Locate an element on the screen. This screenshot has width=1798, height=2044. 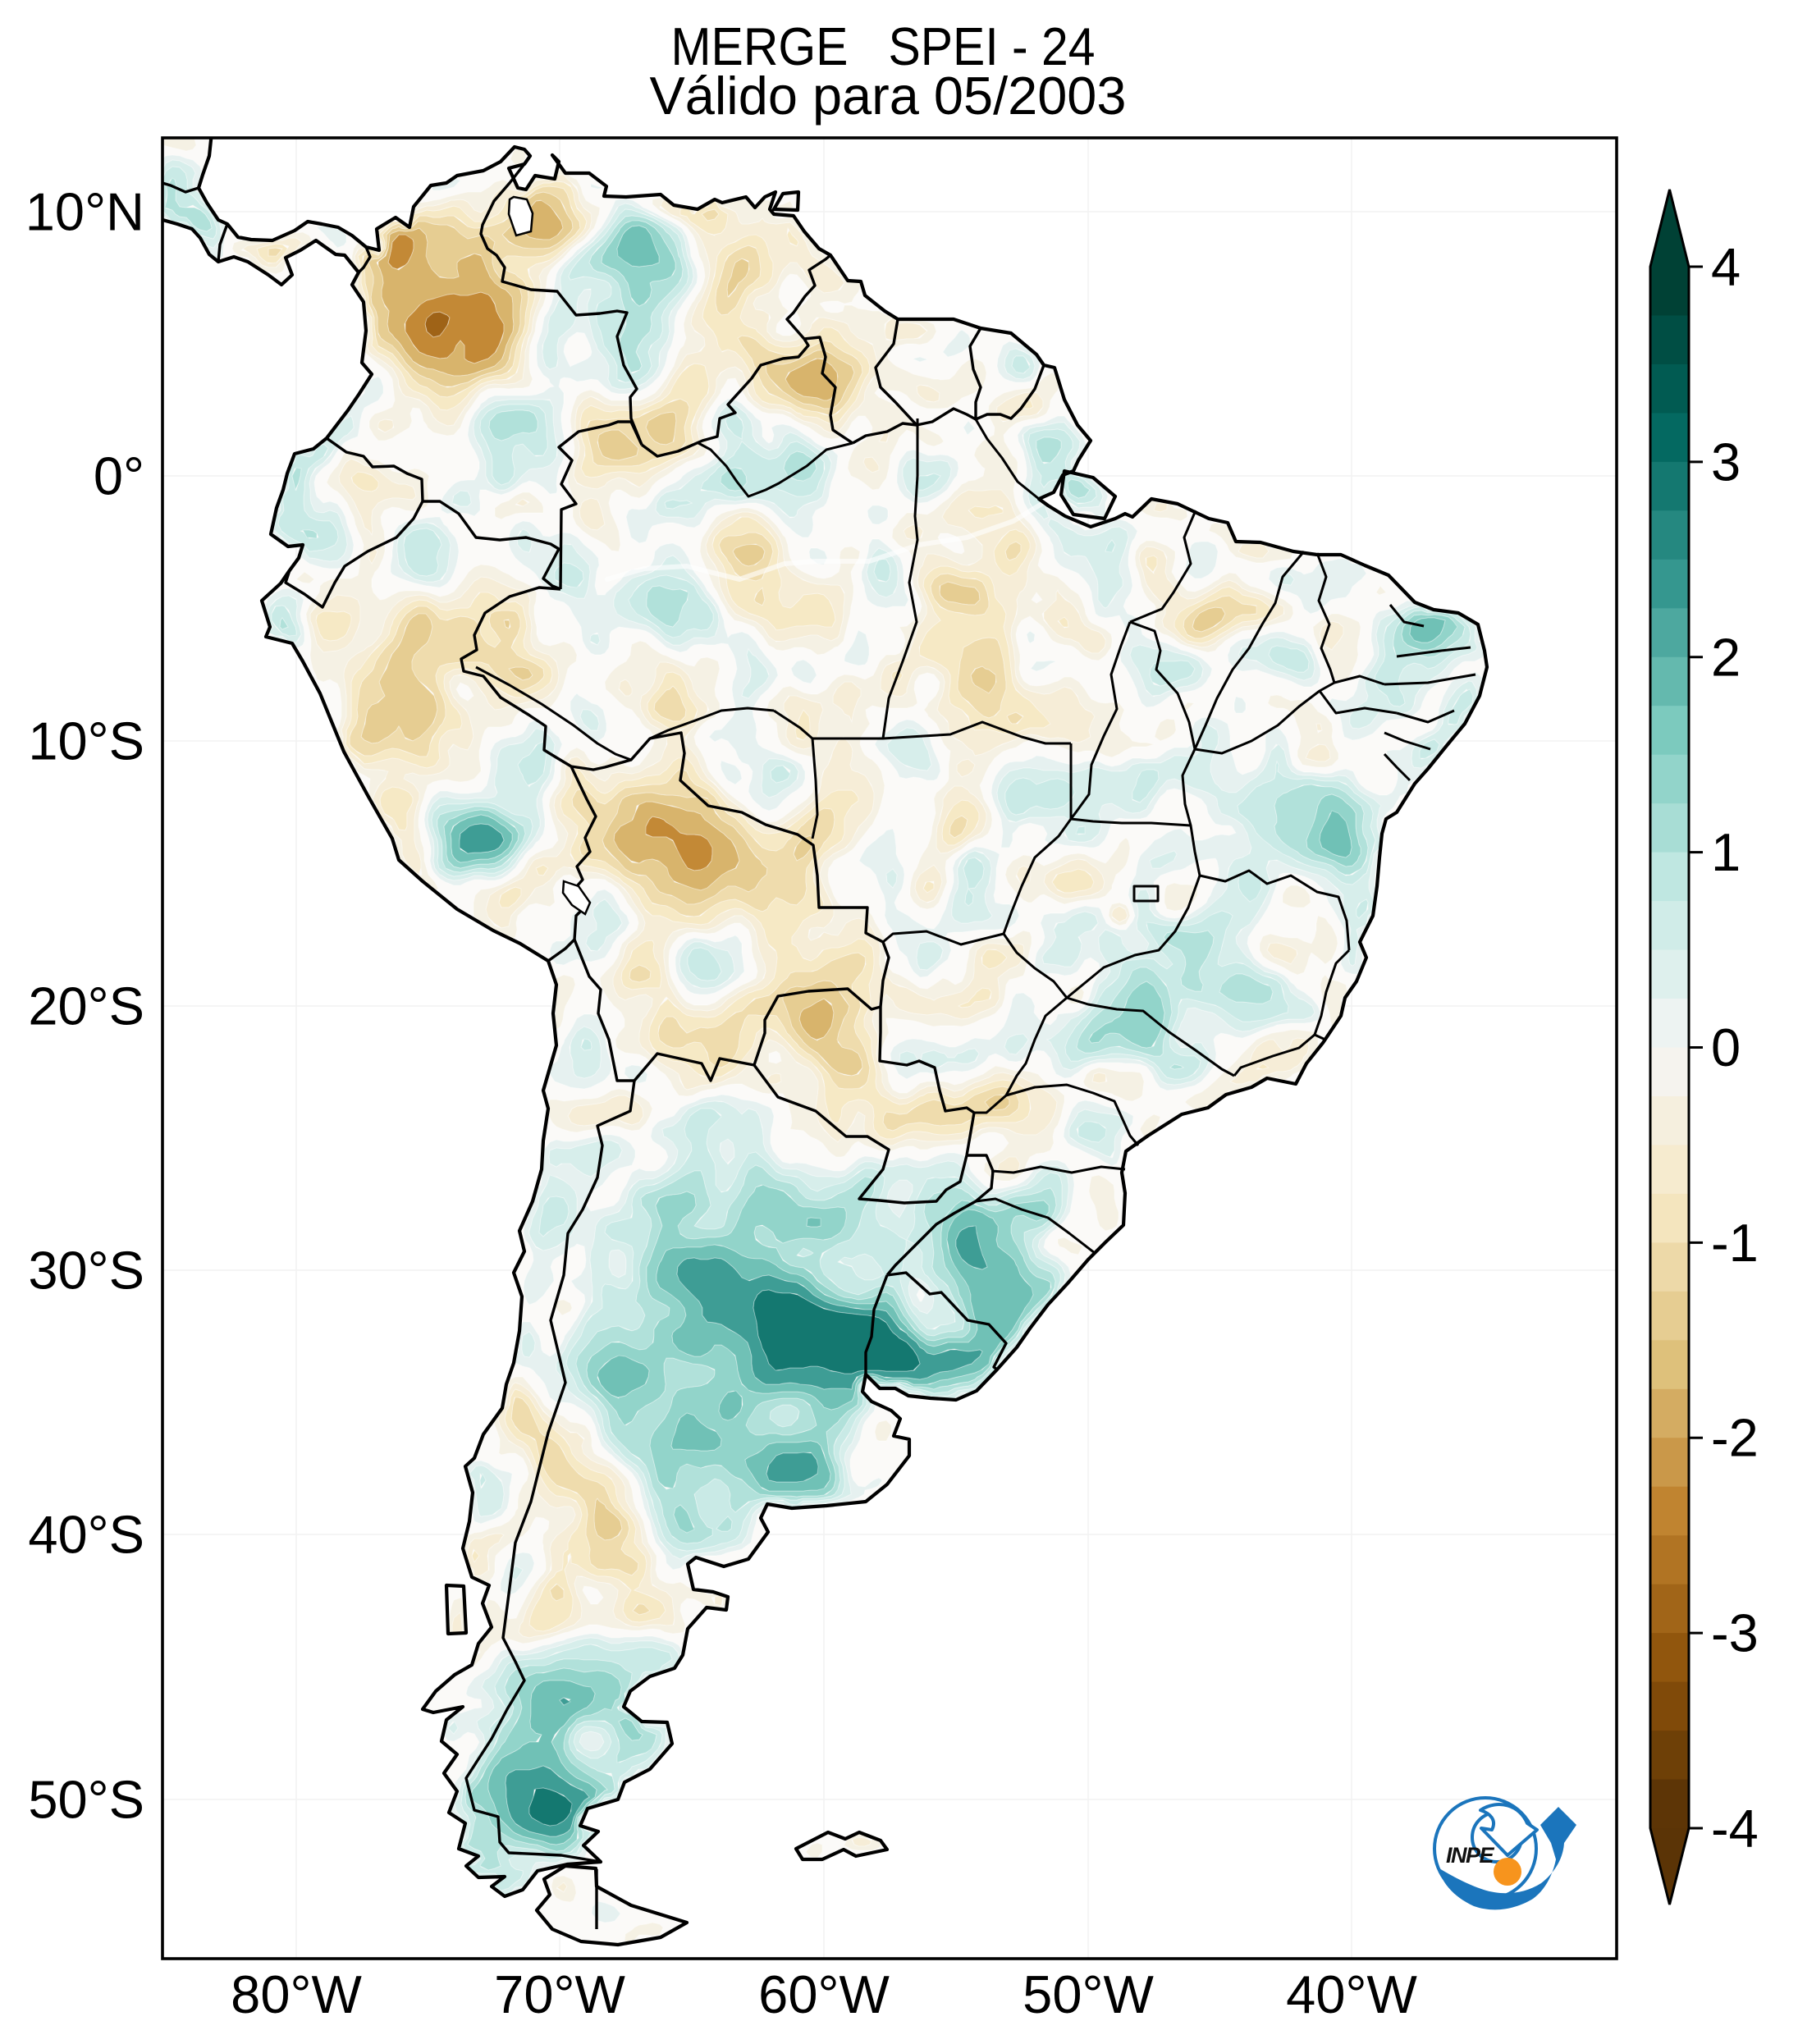
svg-text: 70°W is located at coordinates (559, 1994).